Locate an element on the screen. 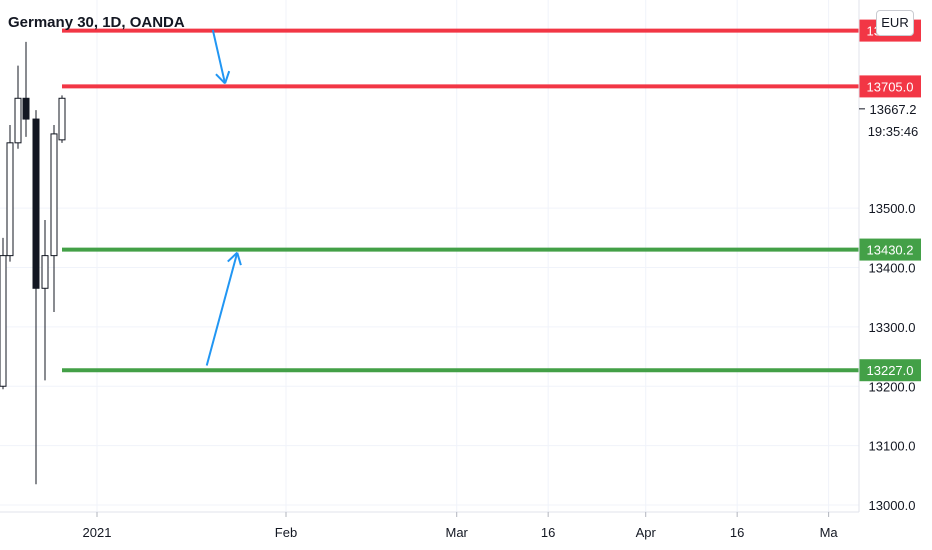  price-tick-label: 13200.0 is located at coordinates (892, 386).